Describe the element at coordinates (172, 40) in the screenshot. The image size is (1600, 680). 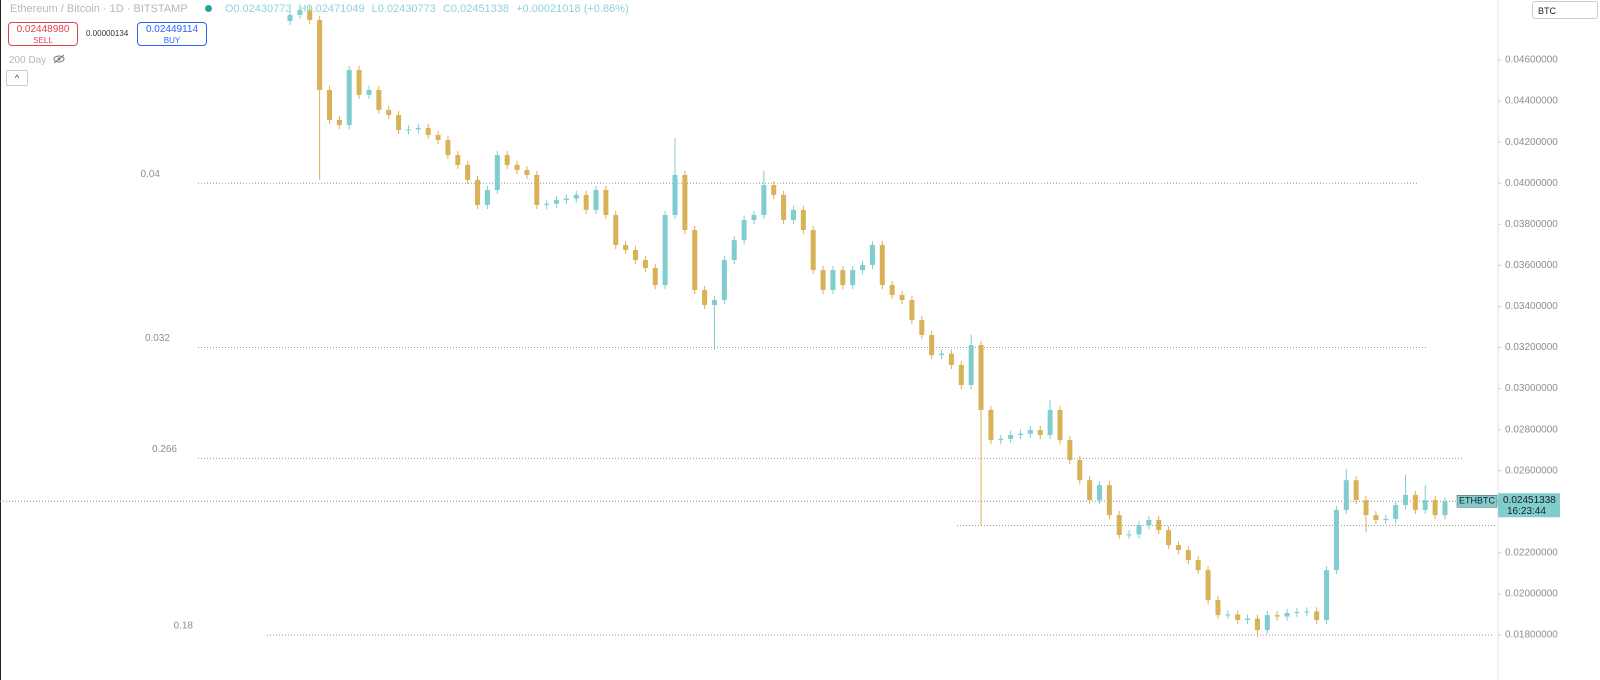
I see `buy-label: BUY` at that location.